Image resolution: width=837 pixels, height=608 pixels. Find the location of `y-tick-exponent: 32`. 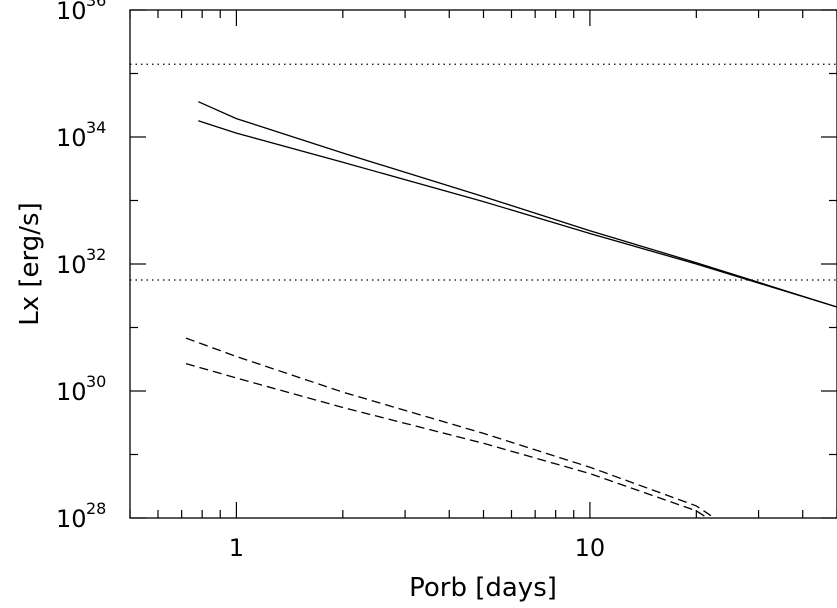

y-tick-exponent: 32 is located at coordinates (96, 254).